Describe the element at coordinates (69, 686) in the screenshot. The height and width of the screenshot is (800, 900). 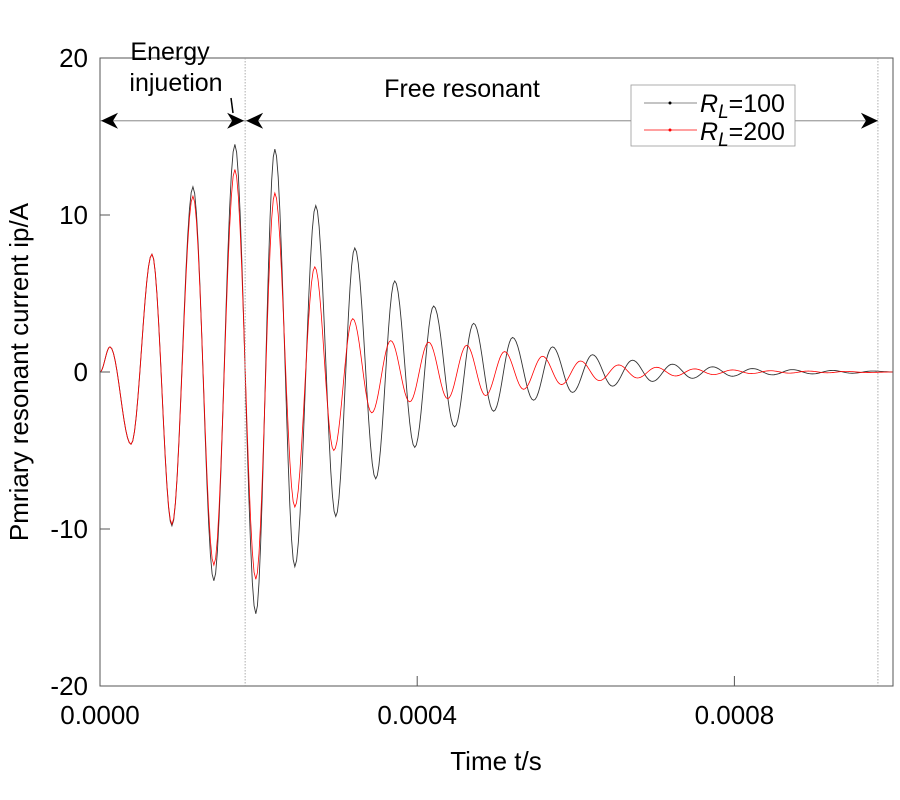
I see `y-tick-label: -20` at that location.